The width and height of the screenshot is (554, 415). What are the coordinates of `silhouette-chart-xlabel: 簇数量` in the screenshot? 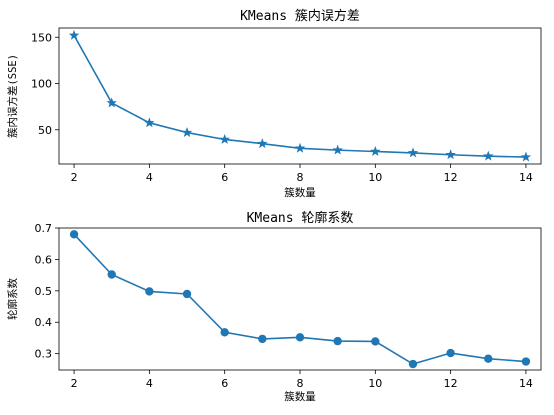 It's located at (300, 396).